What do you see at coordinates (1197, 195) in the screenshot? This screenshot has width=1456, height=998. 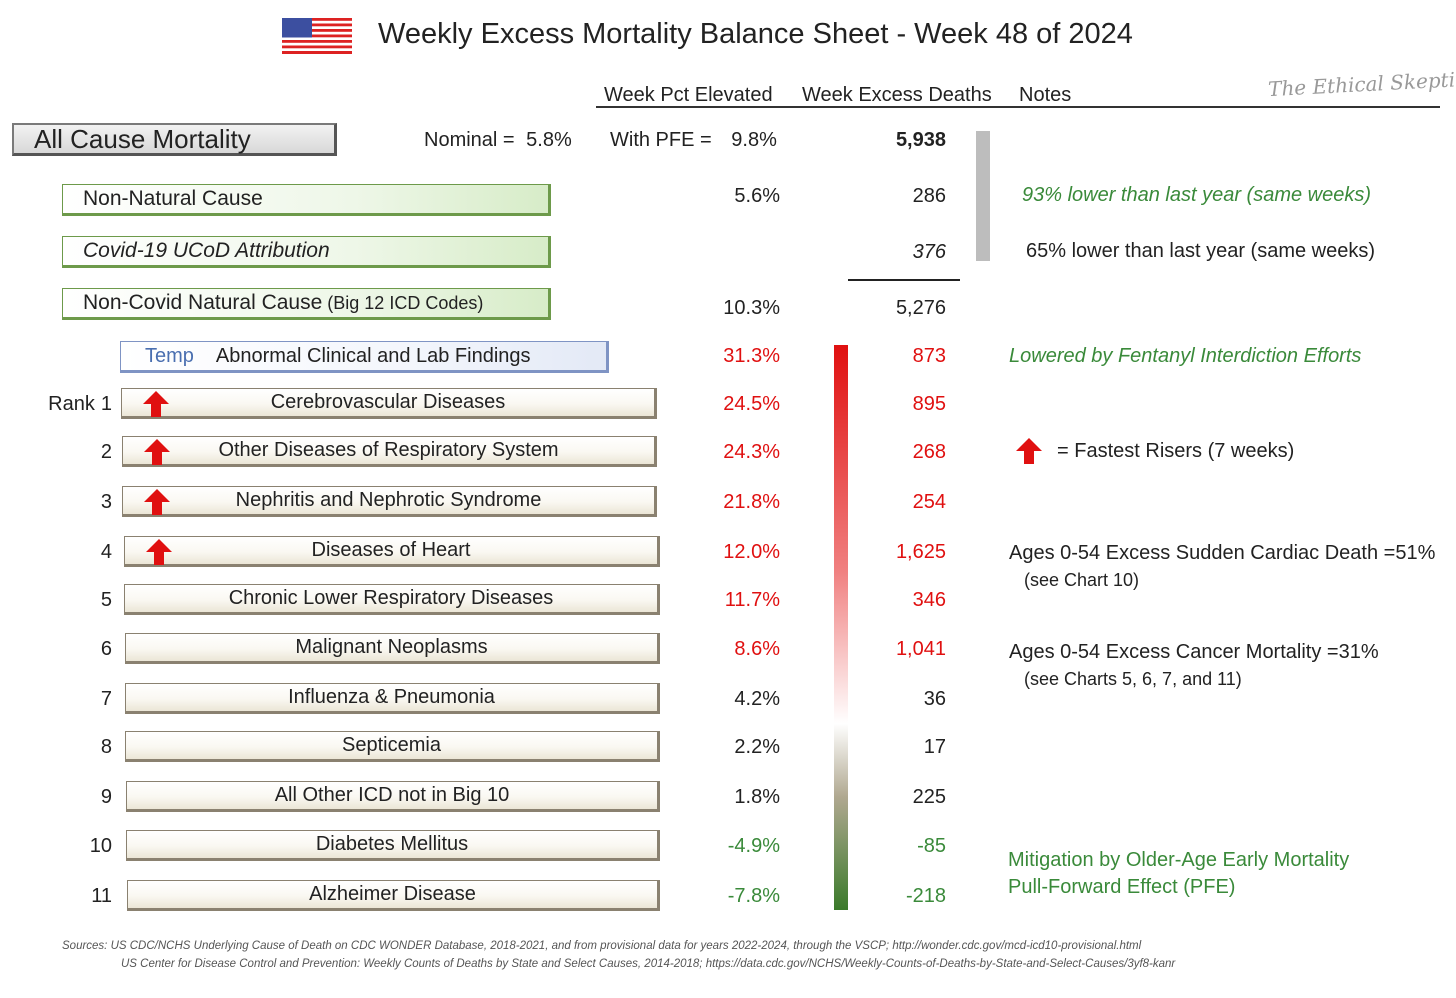 I see `note-non-natural: 93% lower than last year (same weeks)` at bounding box center [1197, 195].